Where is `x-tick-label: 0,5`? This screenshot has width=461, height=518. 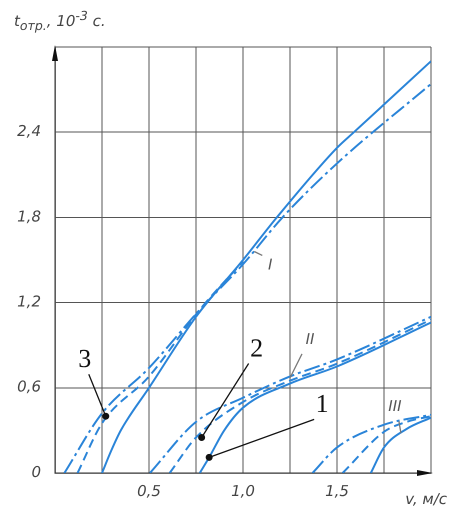 x-tick-label: 0,5 is located at coordinates (149, 491).